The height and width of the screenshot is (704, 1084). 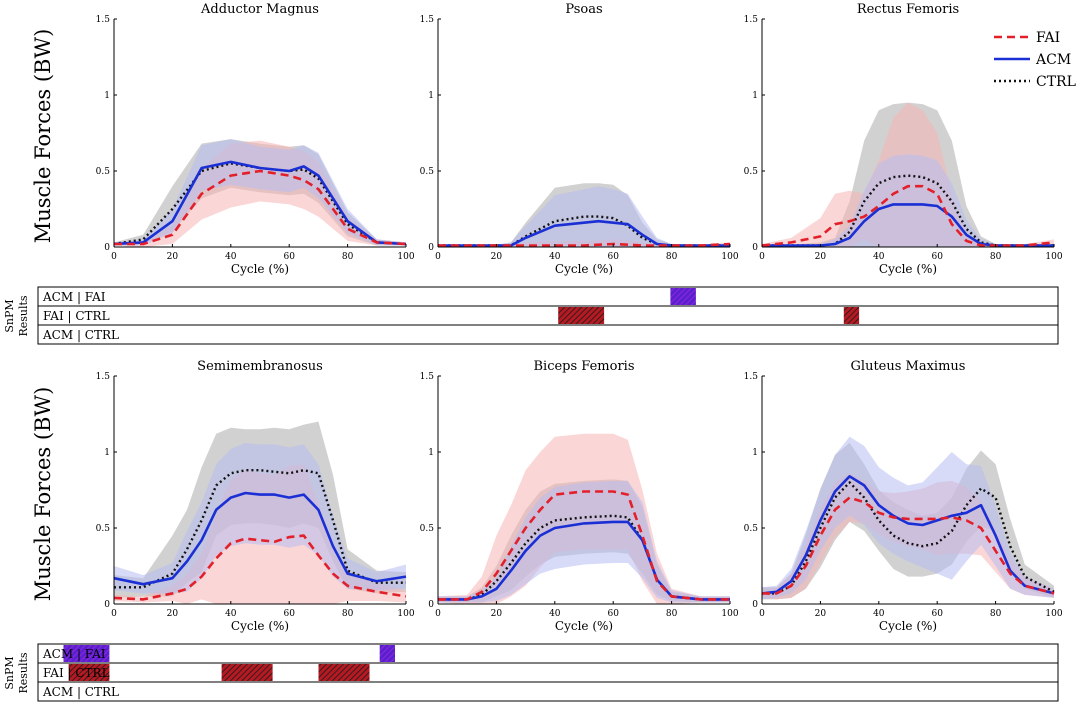 I want to click on chart-panel: 0 0.5 1 1.5 0 20 40 60 80 100 Cycle (%) Psoas, so click(x=579, y=139).